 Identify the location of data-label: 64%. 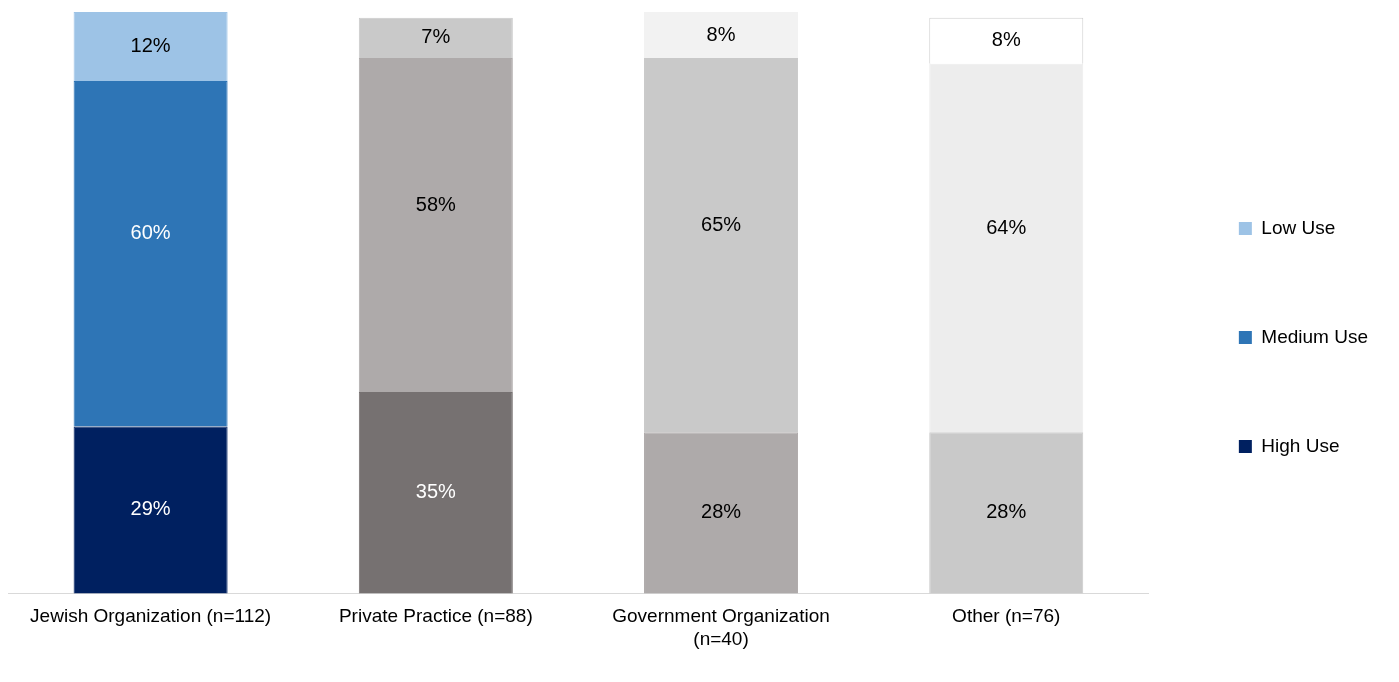
(1006, 226).